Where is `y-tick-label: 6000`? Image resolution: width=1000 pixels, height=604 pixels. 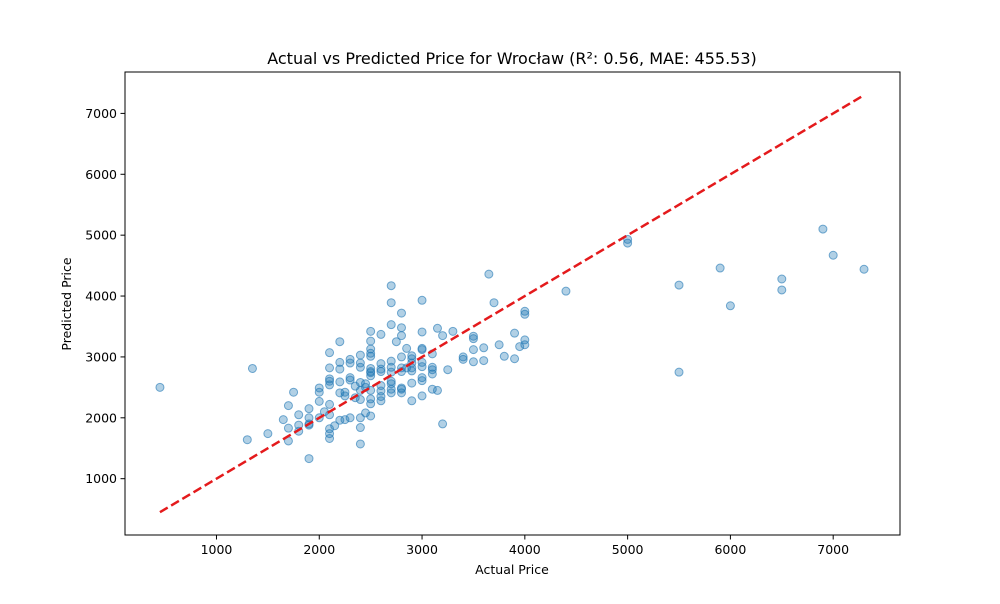
y-tick-label: 6000 is located at coordinates (101, 174).